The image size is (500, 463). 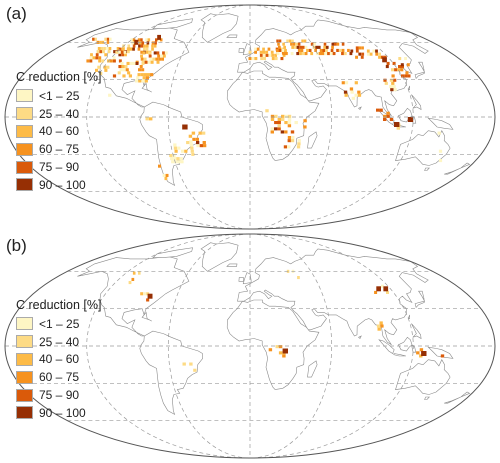 I want to click on legend-label: <1 – 25, so click(x=59, y=323).